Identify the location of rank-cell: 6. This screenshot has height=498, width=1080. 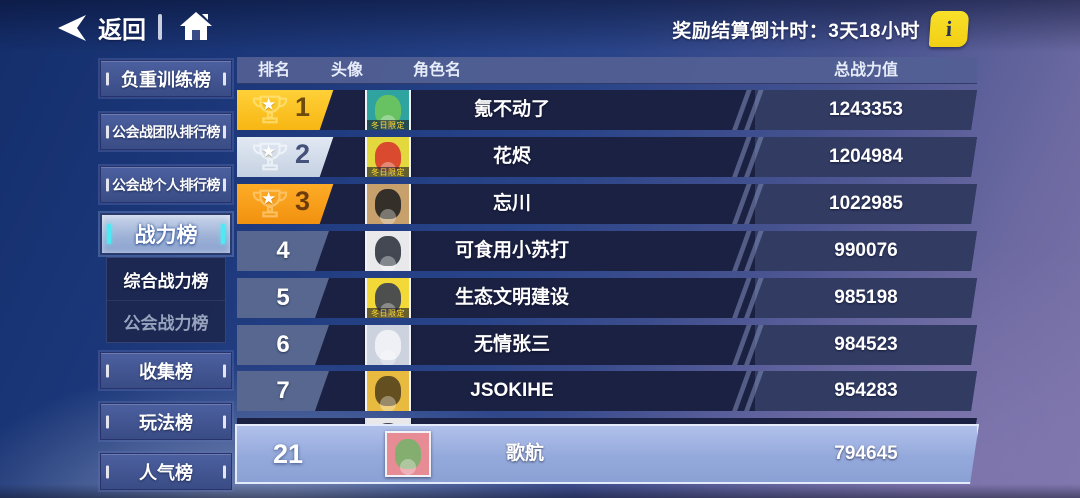
(283, 345).